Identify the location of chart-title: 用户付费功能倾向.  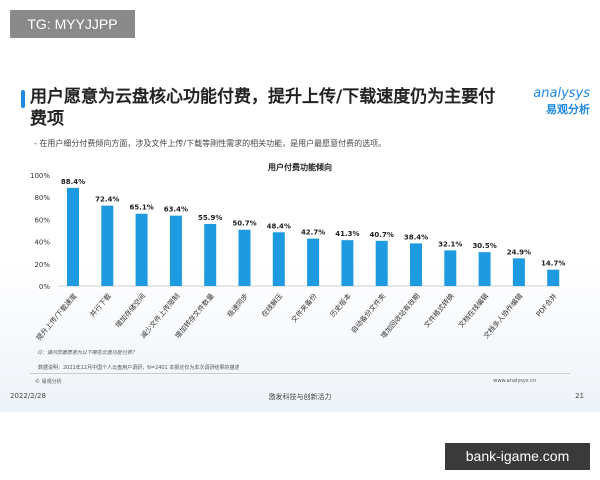
(300, 167).